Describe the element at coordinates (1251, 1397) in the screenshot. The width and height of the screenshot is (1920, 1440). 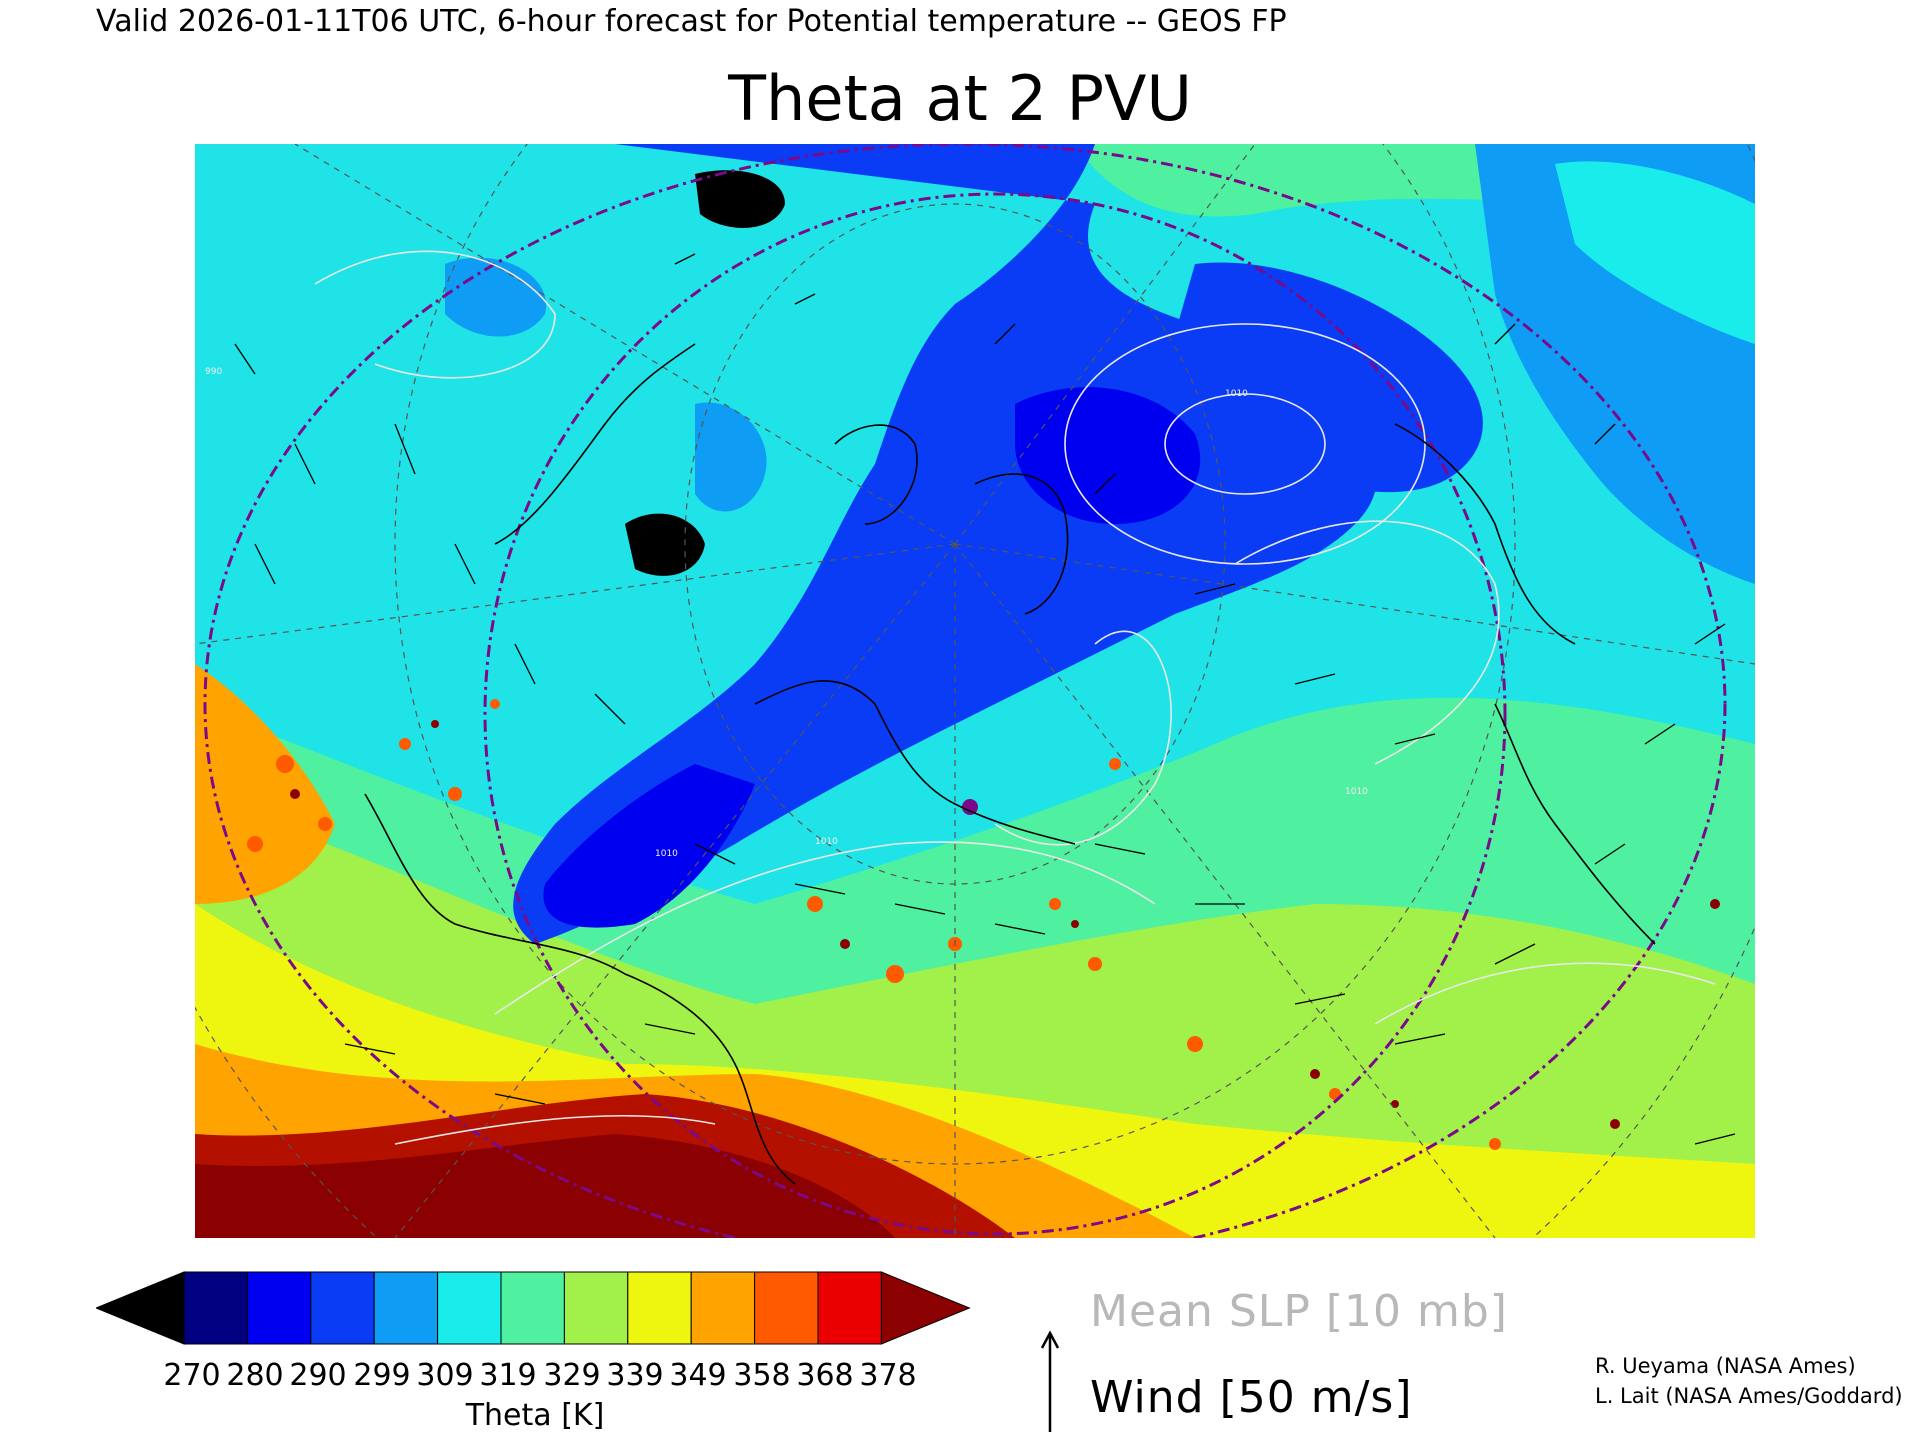
I see `wind-legend: Wind [50 m/s]` at that location.